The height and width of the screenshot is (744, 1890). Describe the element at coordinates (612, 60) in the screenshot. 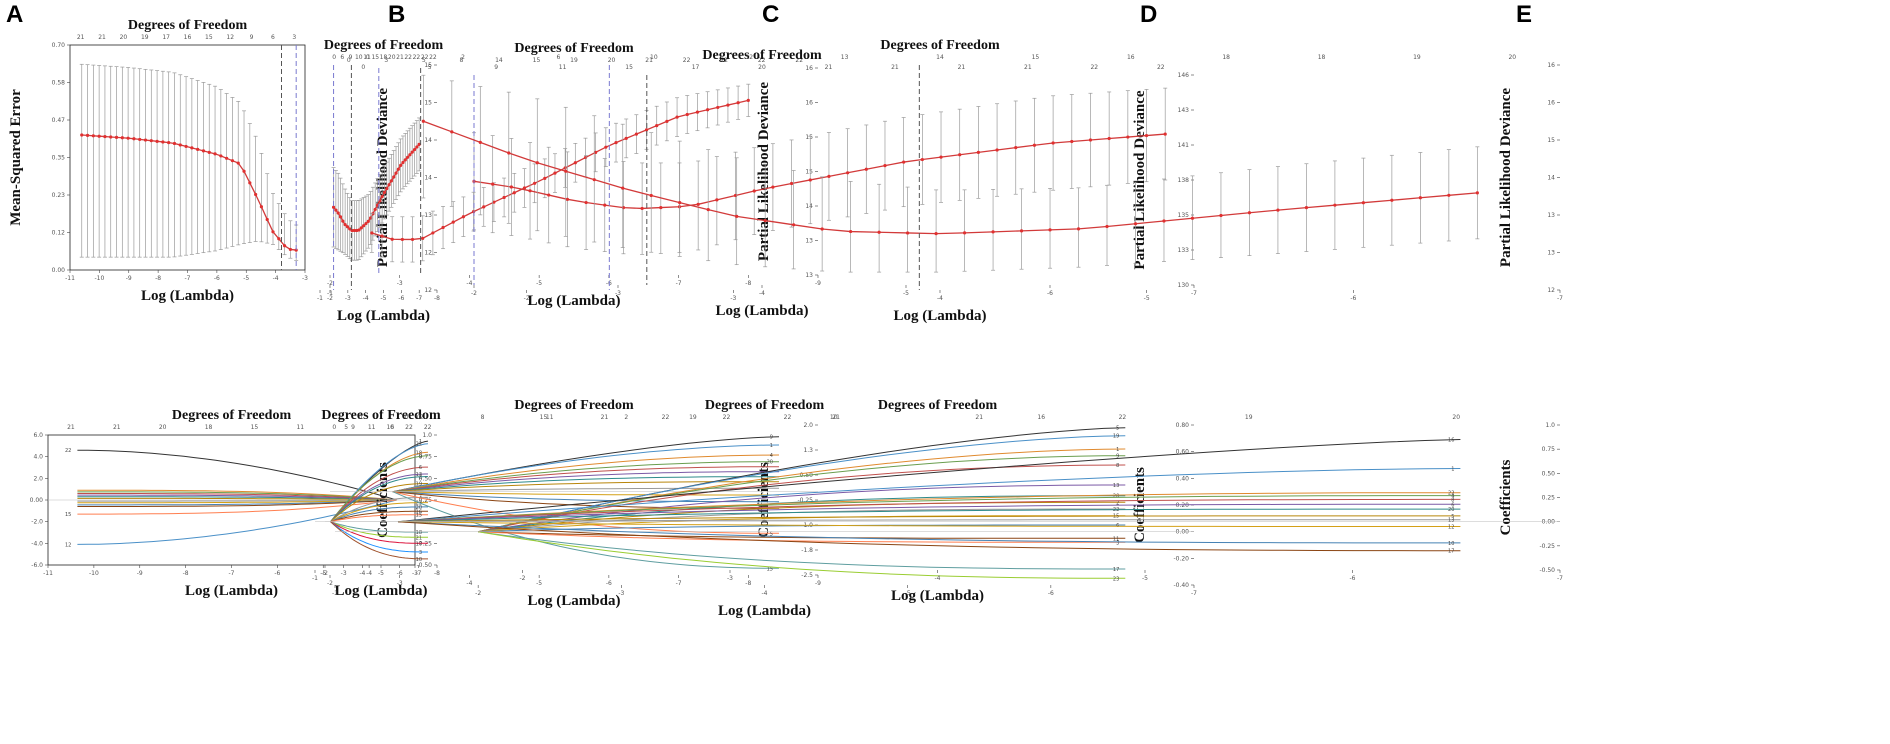

I see `c-cv-dof-tick-5: 20` at that location.